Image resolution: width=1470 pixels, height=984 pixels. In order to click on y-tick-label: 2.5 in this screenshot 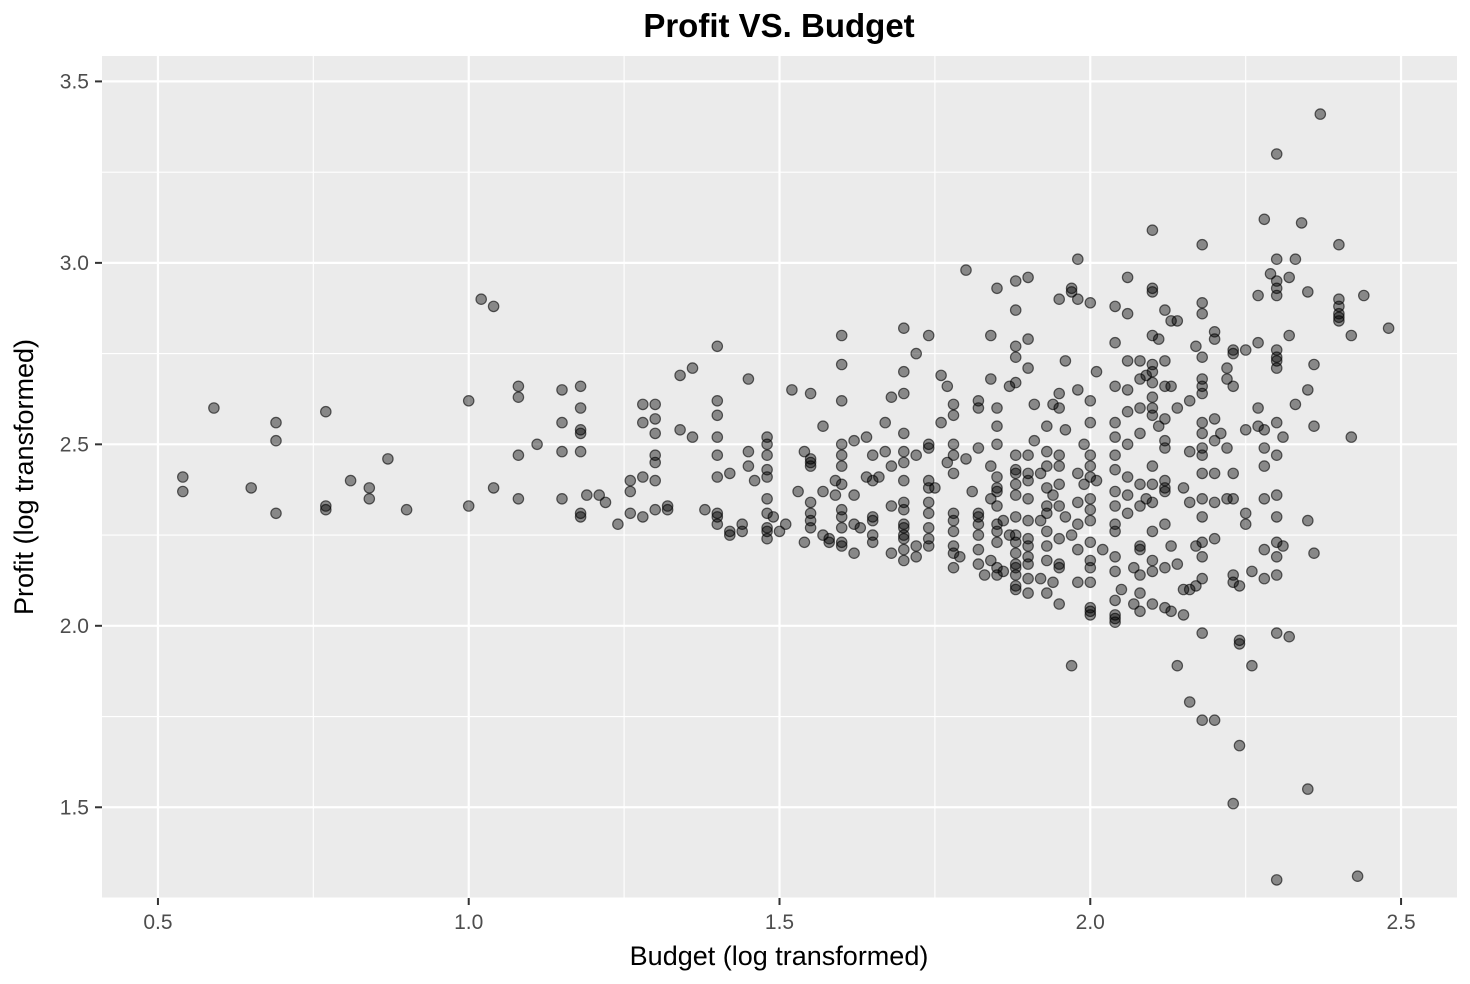, I will do `click(74, 444)`.